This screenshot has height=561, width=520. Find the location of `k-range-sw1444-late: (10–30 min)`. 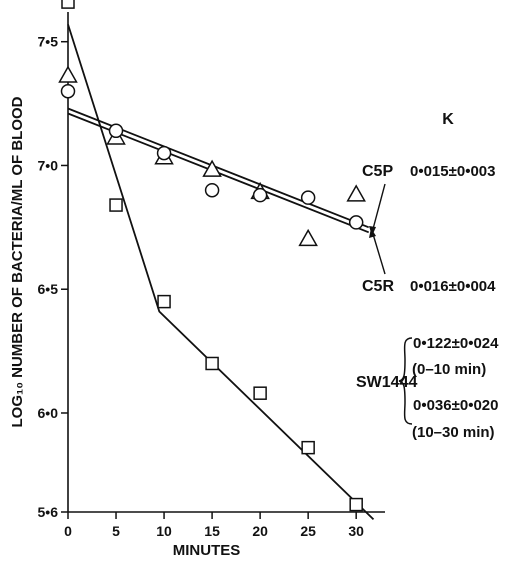

k-range-sw1444-late: (10–30 min) is located at coordinates (453, 432).